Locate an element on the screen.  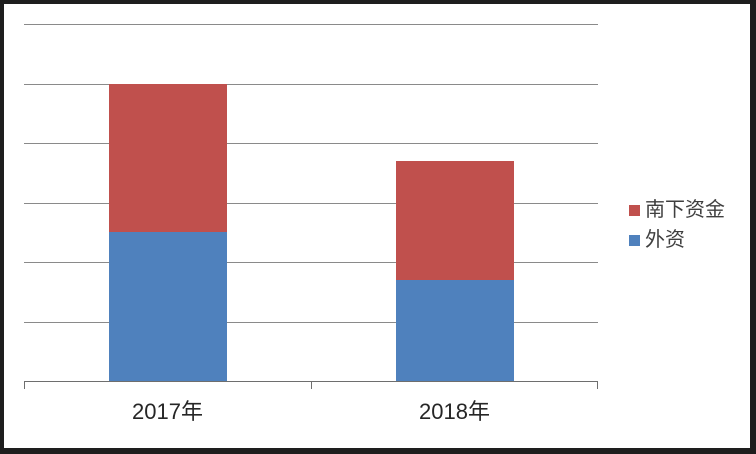
bar-segment-外资-2018年 is located at coordinates (454, 330).